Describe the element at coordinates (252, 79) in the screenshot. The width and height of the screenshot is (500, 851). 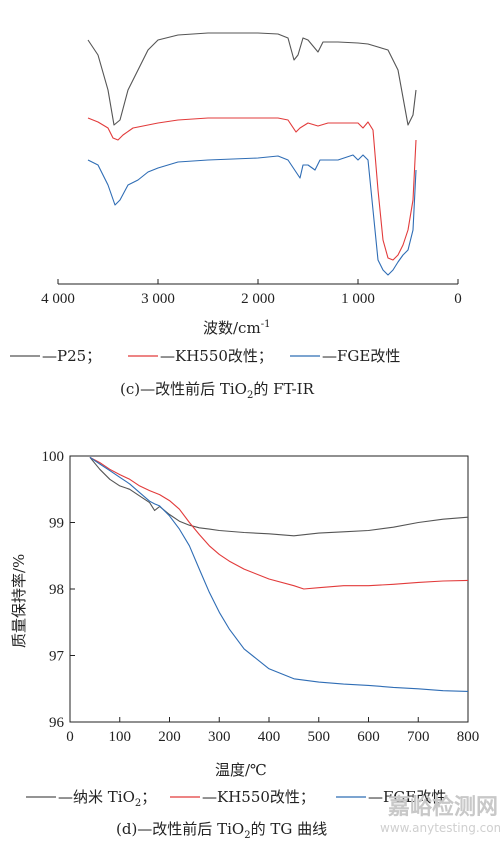
I see `ftir-series-p25` at that location.